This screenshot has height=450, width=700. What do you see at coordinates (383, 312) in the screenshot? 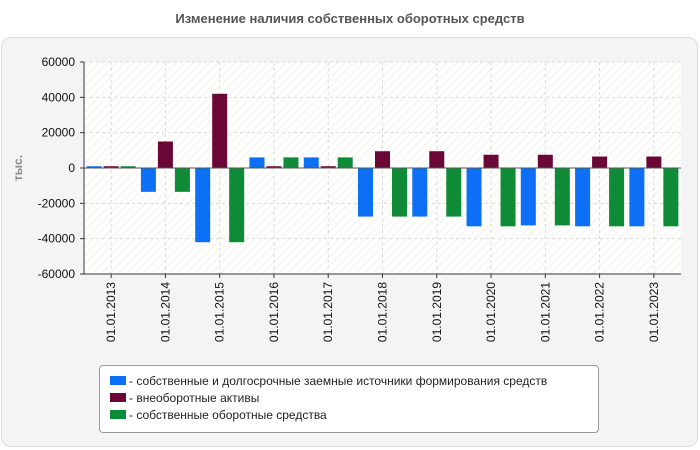
I see `x-tick-label: 01.01.2018` at bounding box center [383, 312].